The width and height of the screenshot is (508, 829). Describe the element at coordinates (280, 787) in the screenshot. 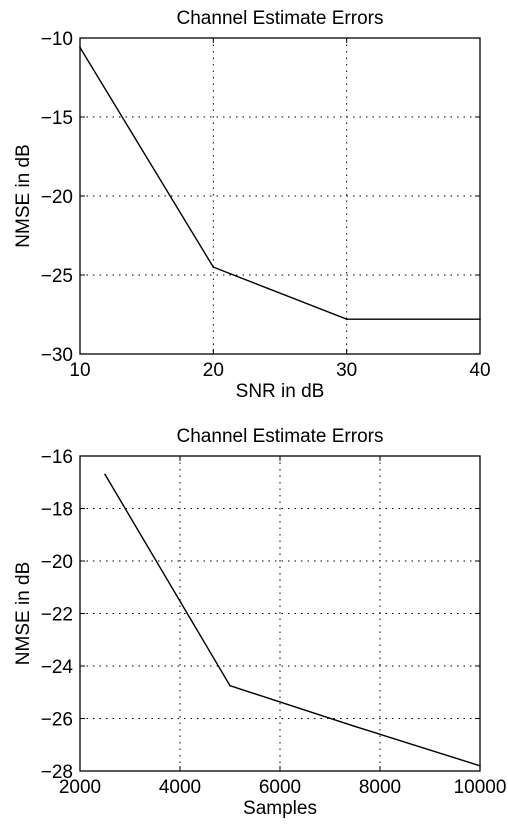

I see `x-tick-label: 6000` at that location.